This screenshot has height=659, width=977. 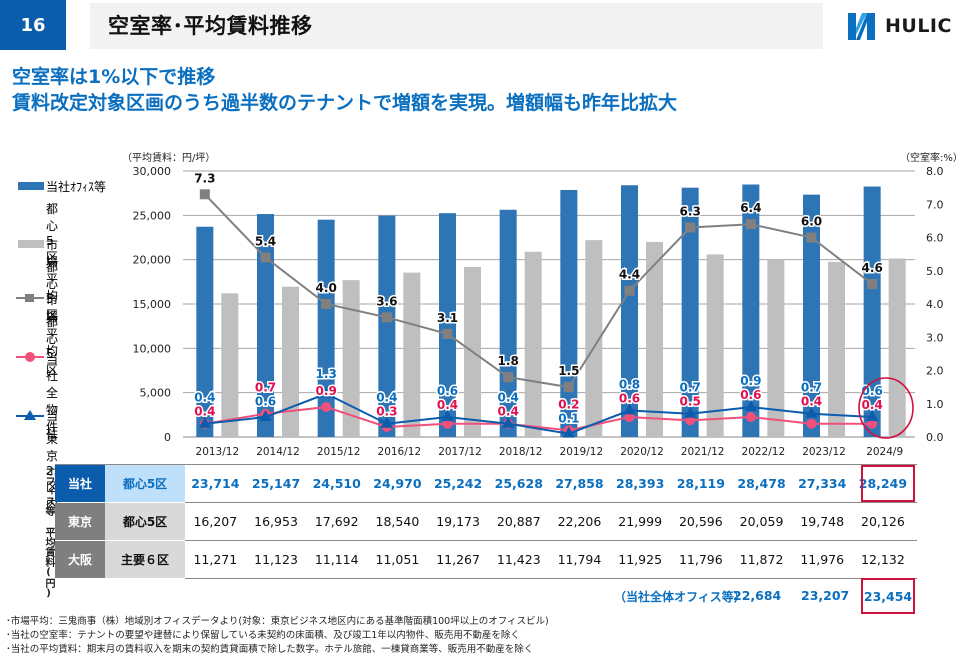 I want to click on table-top-border, so click(x=486, y=464).